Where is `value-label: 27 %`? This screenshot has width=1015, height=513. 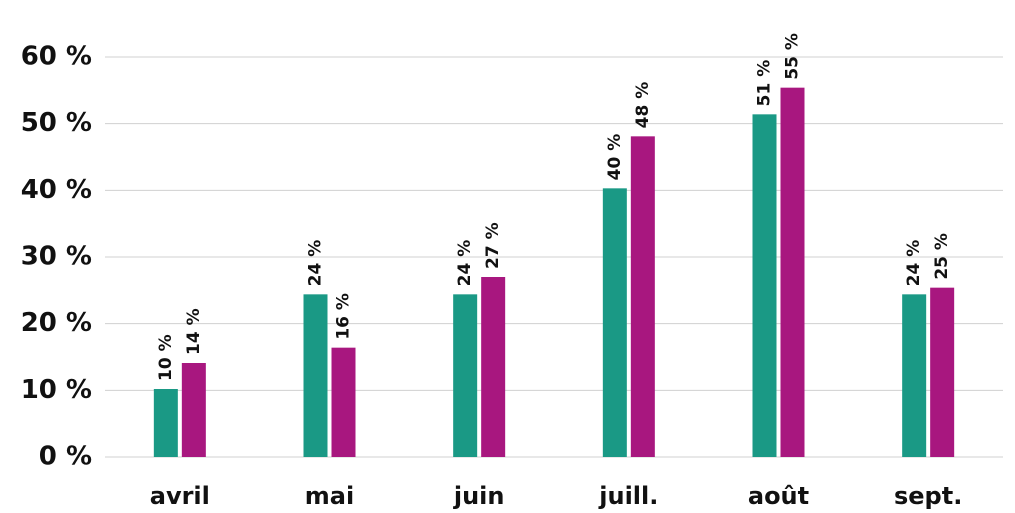 value-label: 27 % is located at coordinates (493, 245).